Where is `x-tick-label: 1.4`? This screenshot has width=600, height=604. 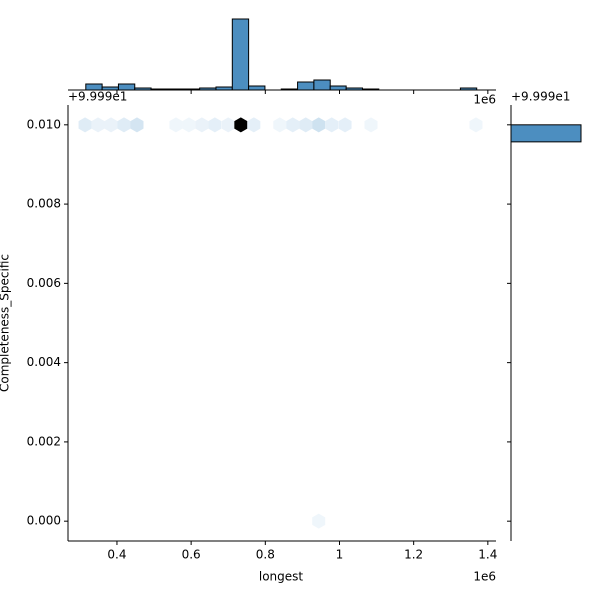 x-tick-label: 1.4 is located at coordinates (487, 555).